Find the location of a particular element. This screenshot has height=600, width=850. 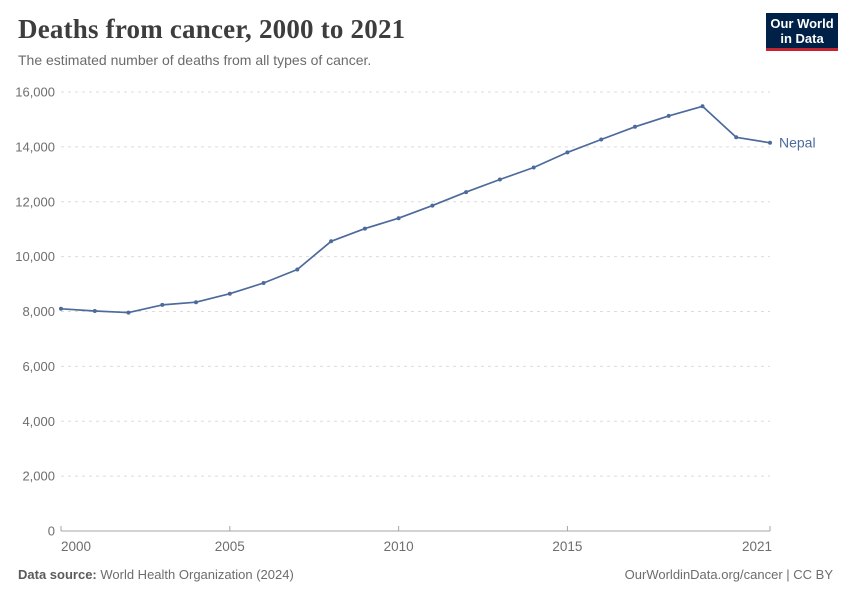

data-point-nepal-2007 is located at coordinates (297, 269).